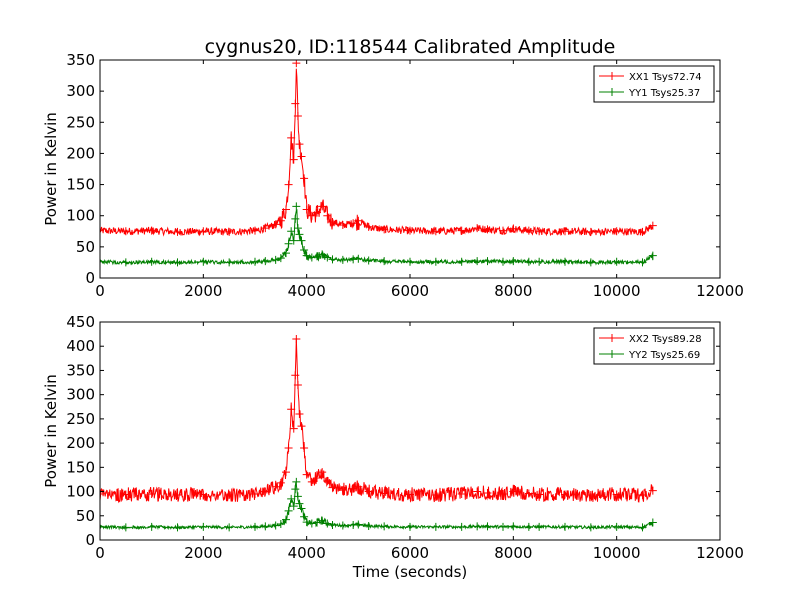  What do you see at coordinates (410, 47) in the screenshot?
I see `chart-title: cygnus20, ID:118544 Calibrated Amplitude` at bounding box center [410, 47].